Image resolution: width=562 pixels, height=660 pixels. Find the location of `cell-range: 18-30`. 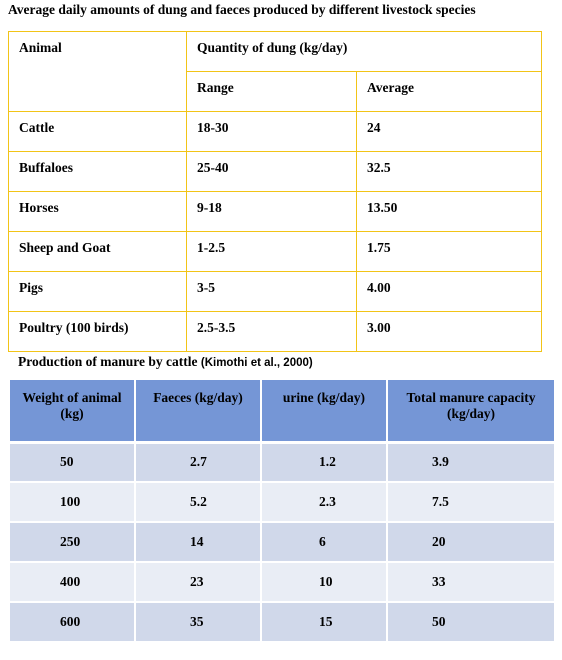

cell-range: 18-30 is located at coordinates (271, 131).